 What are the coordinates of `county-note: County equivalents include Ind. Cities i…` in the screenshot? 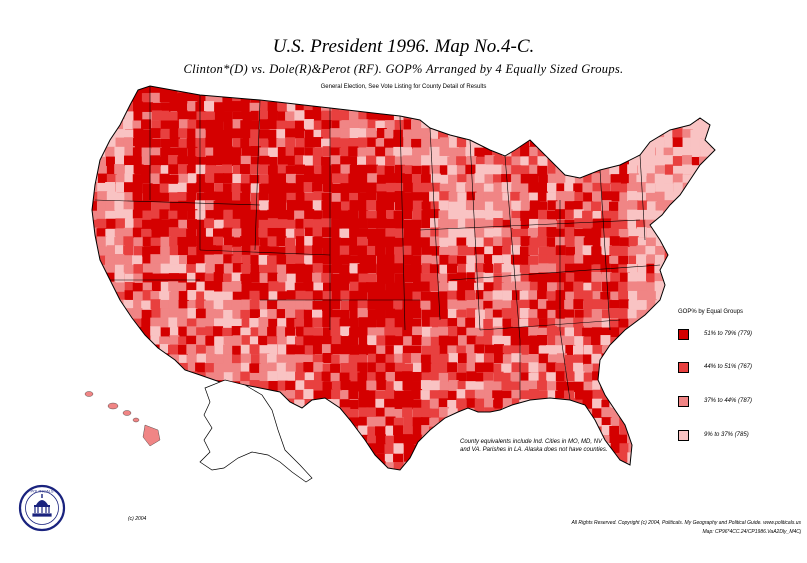 It's located at (534, 446).